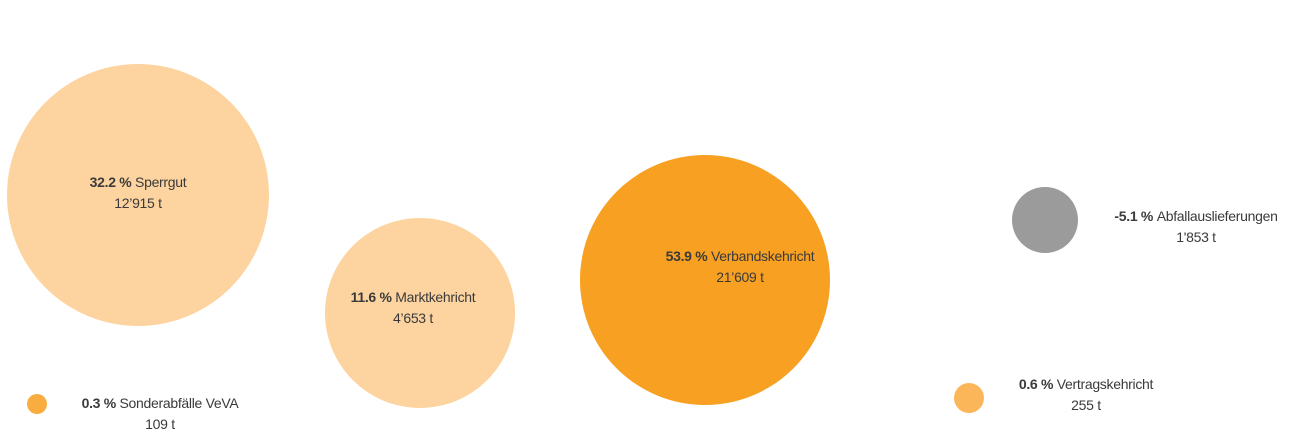 The image size is (1297, 438). What do you see at coordinates (1134, 216) in the screenshot?
I see `percent-label: -5.1 %` at bounding box center [1134, 216].